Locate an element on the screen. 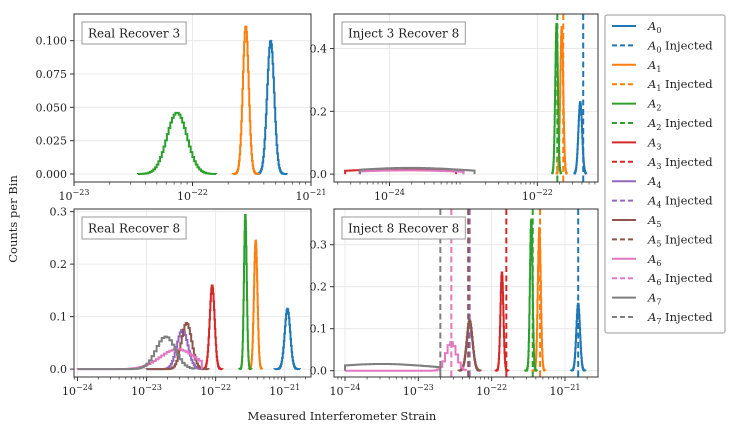 The image size is (747, 443). y-tick-label: 0.0 is located at coordinates (319, 174).